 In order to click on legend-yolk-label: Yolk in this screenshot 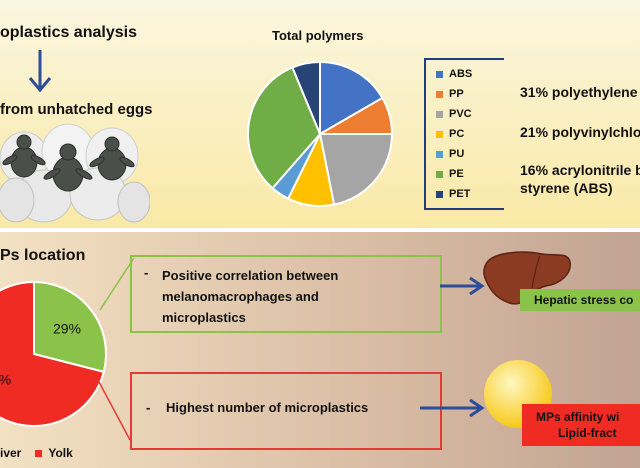, I will do `click(60, 453)`.